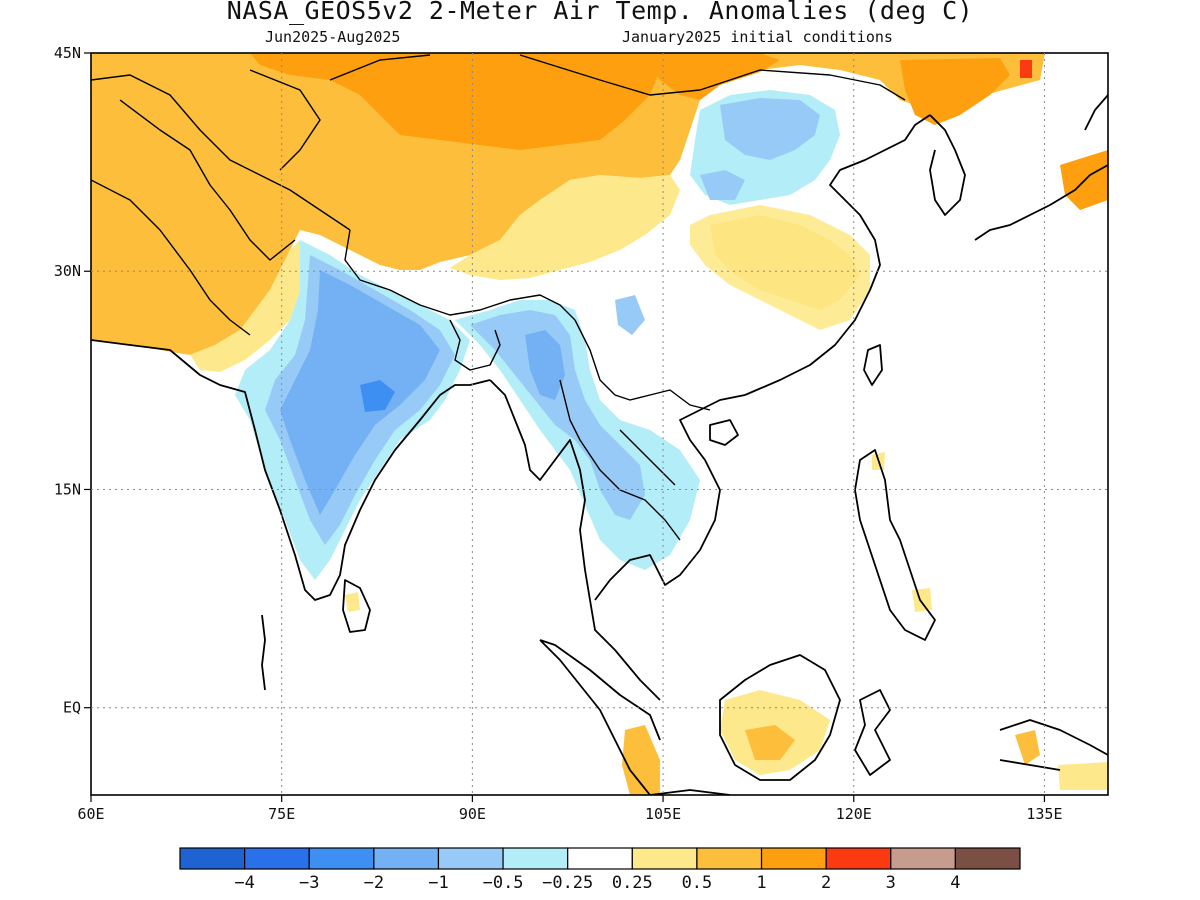 The width and height of the screenshot is (1200, 900). I want to click on colorbar-label: 0.5, so click(697, 883).